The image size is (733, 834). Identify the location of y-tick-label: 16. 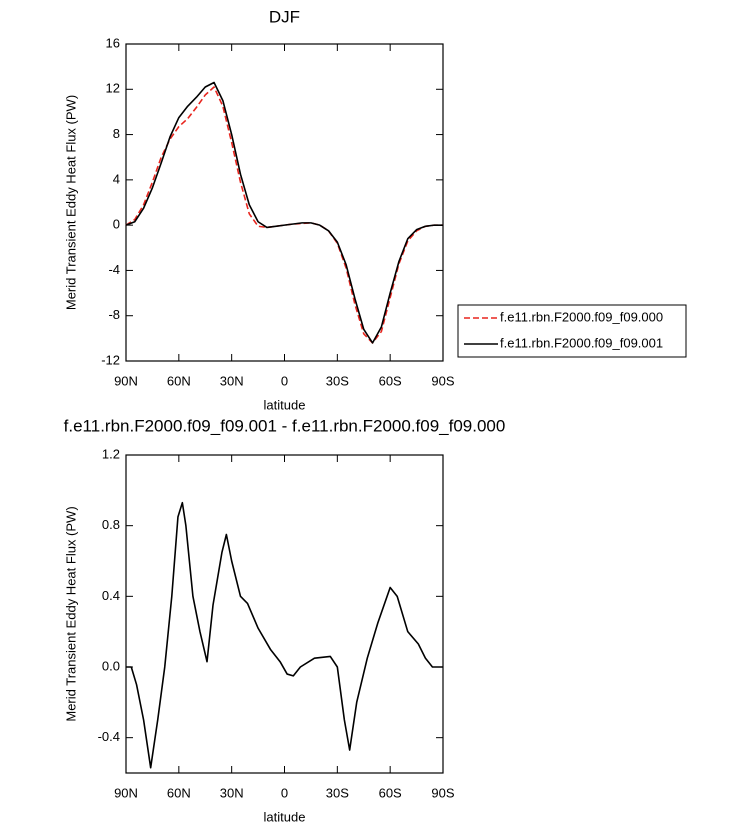
(113, 42).